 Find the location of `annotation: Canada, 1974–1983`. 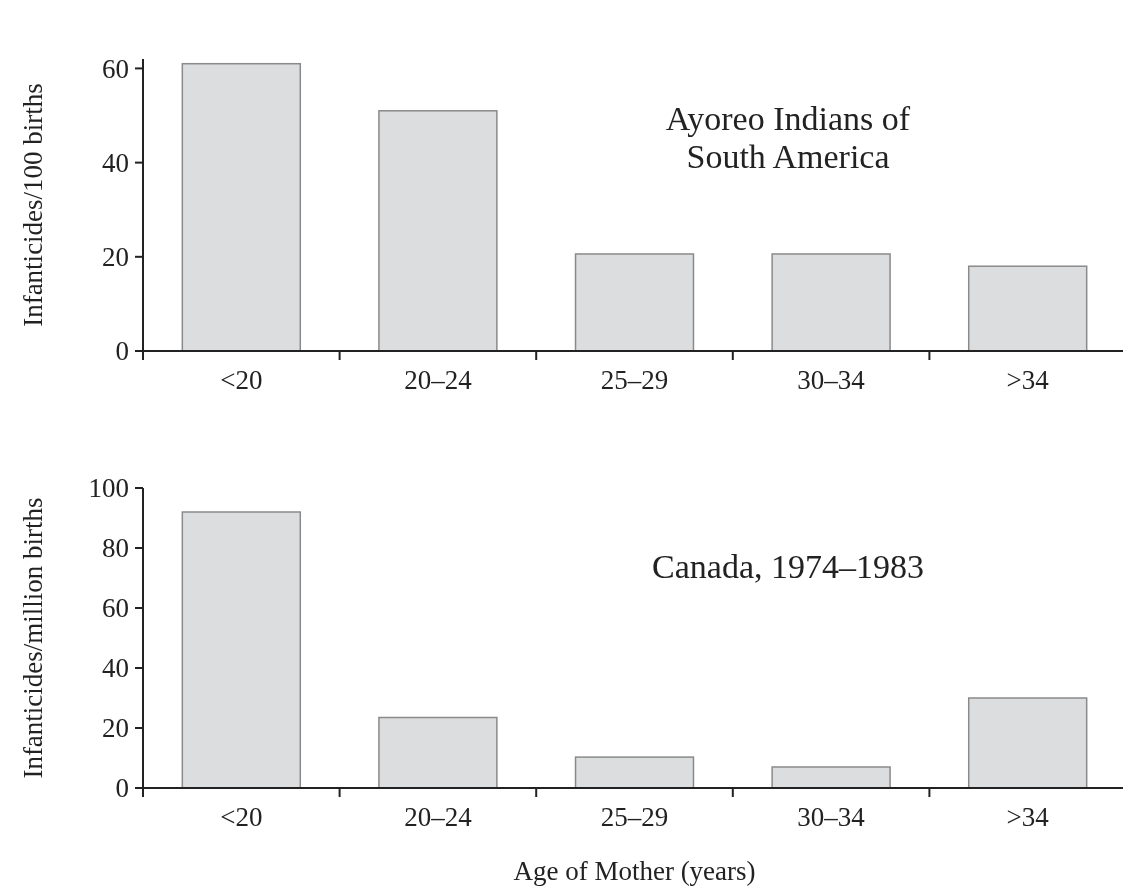

annotation: Canada, 1974–1983 is located at coordinates (788, 566).